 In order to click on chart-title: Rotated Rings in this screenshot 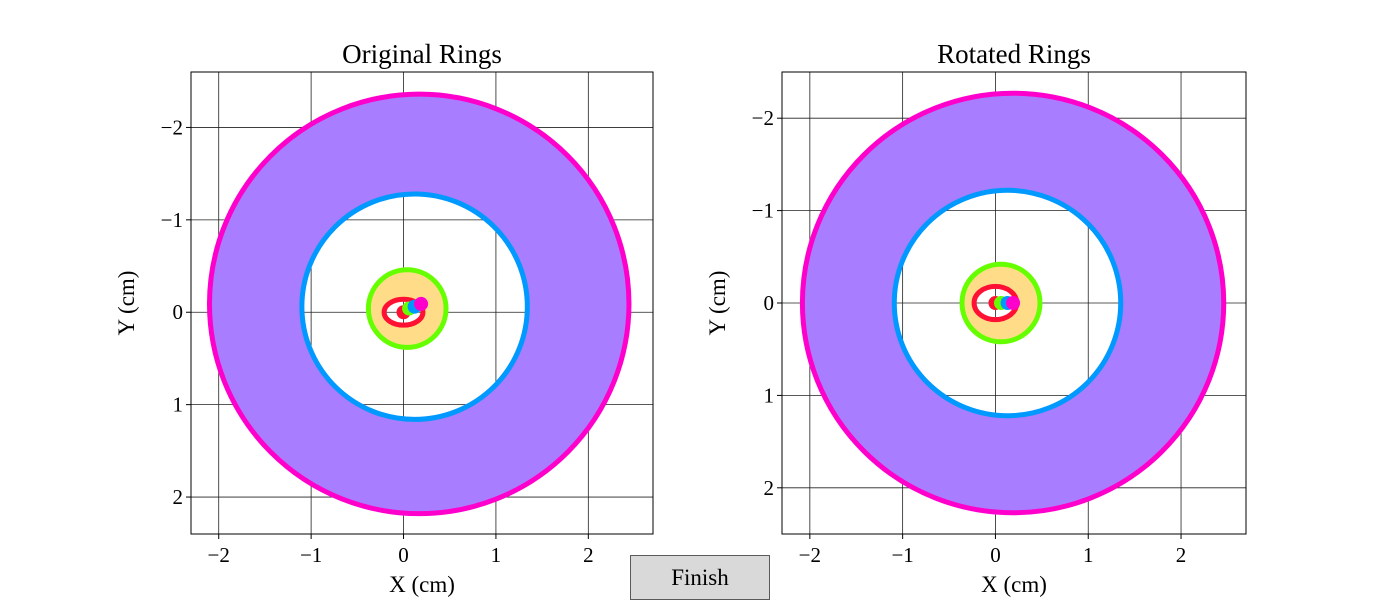, I will do `click(1014, 54)`.